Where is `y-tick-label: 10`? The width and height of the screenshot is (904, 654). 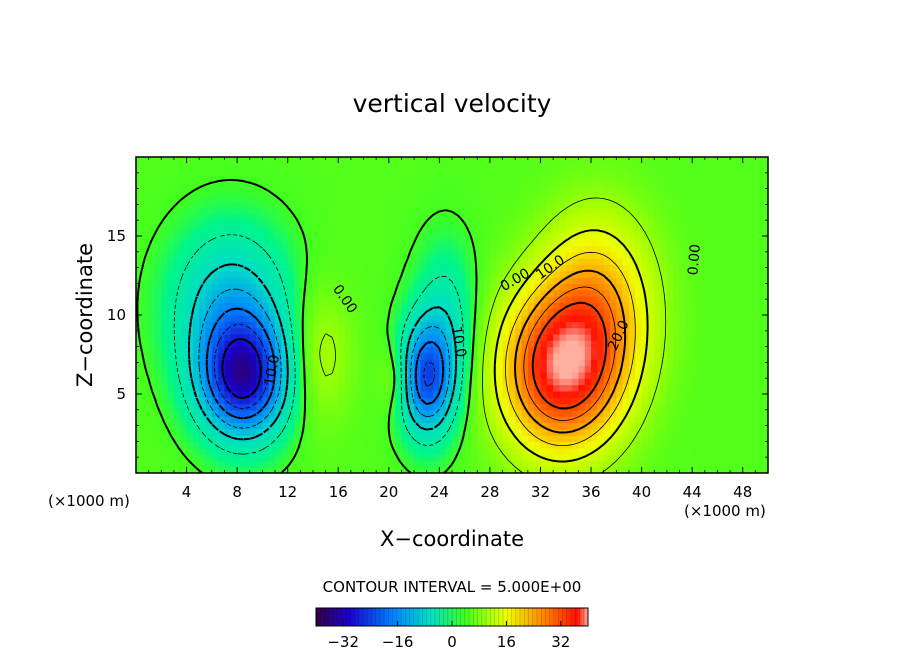 y-tick-label: 10 is located at coordinates (116, 315).